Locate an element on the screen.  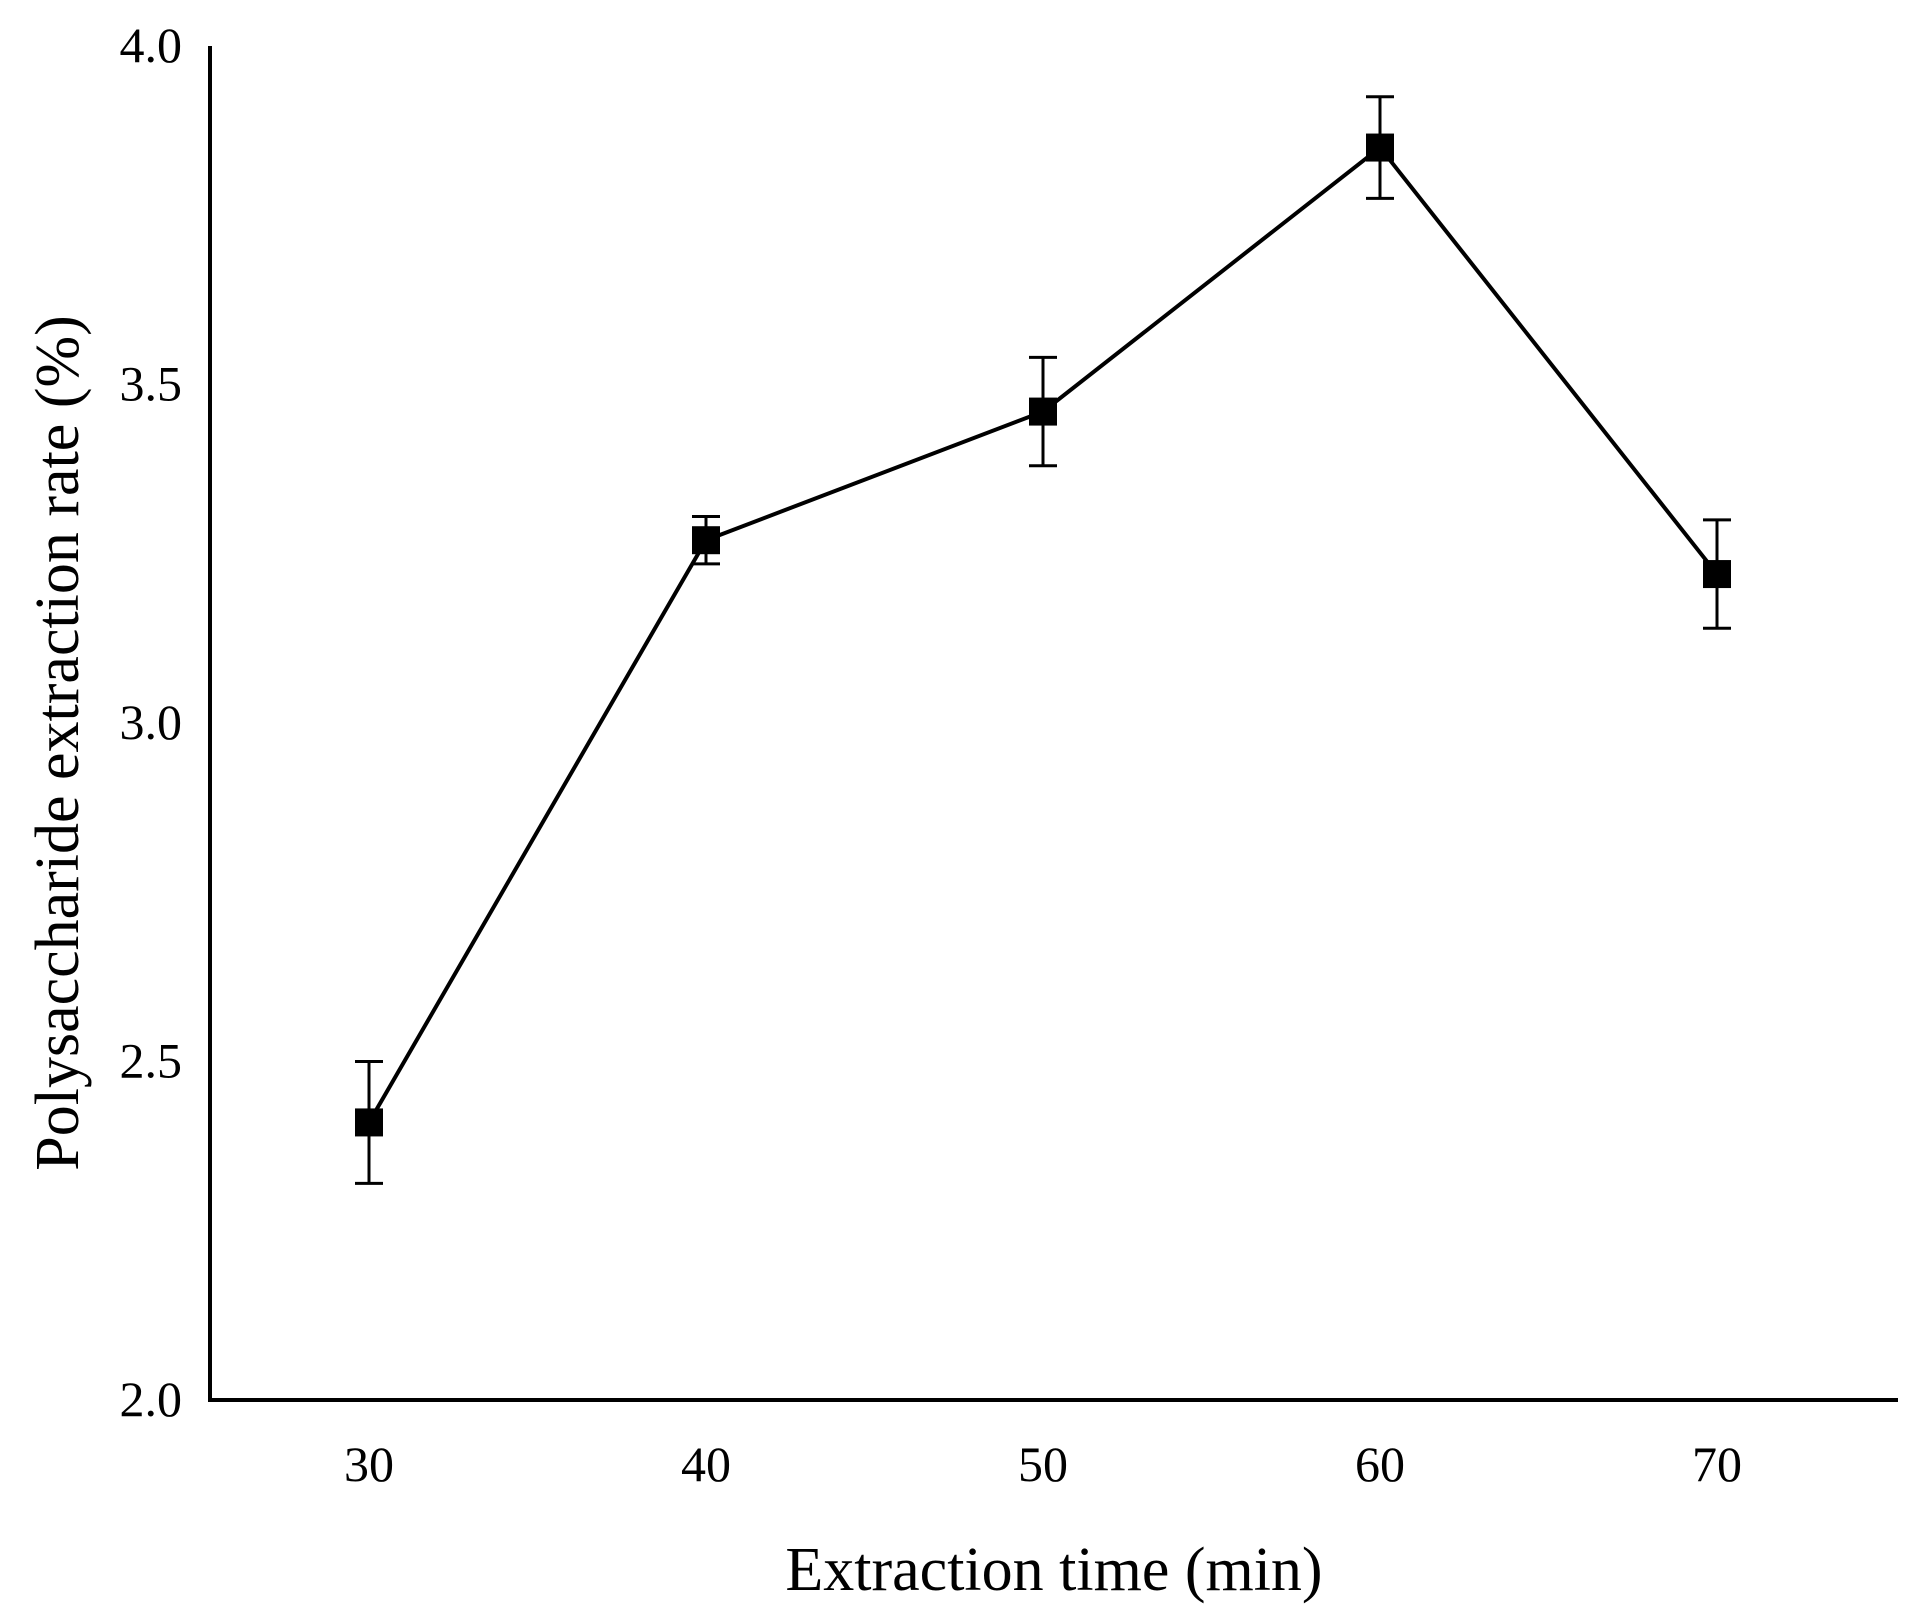
y-tick-label: 3.0 is located at coordinates (151, 722).